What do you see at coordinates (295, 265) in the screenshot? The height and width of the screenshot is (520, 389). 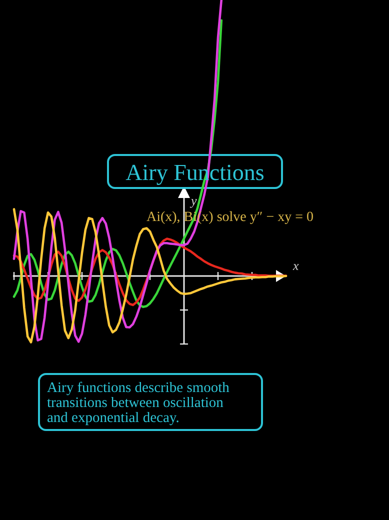 I see `x-axis-title: x` at bounding box center [295, 265].